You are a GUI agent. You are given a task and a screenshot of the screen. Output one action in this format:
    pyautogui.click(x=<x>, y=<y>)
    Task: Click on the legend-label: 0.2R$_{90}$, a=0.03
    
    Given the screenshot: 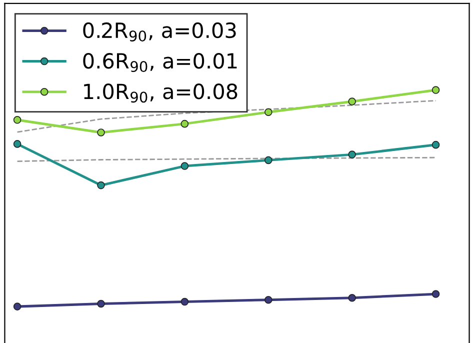 What is the action you would take?
    pyautogui.click(x=159, y=32)
    